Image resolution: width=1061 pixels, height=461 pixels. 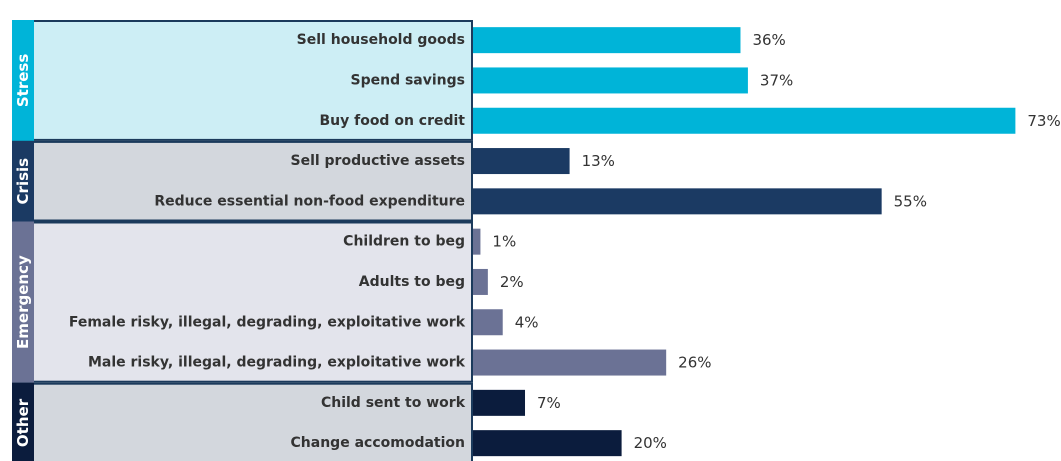 I want to click on value-label: 2%, so click(x=512, y=282).